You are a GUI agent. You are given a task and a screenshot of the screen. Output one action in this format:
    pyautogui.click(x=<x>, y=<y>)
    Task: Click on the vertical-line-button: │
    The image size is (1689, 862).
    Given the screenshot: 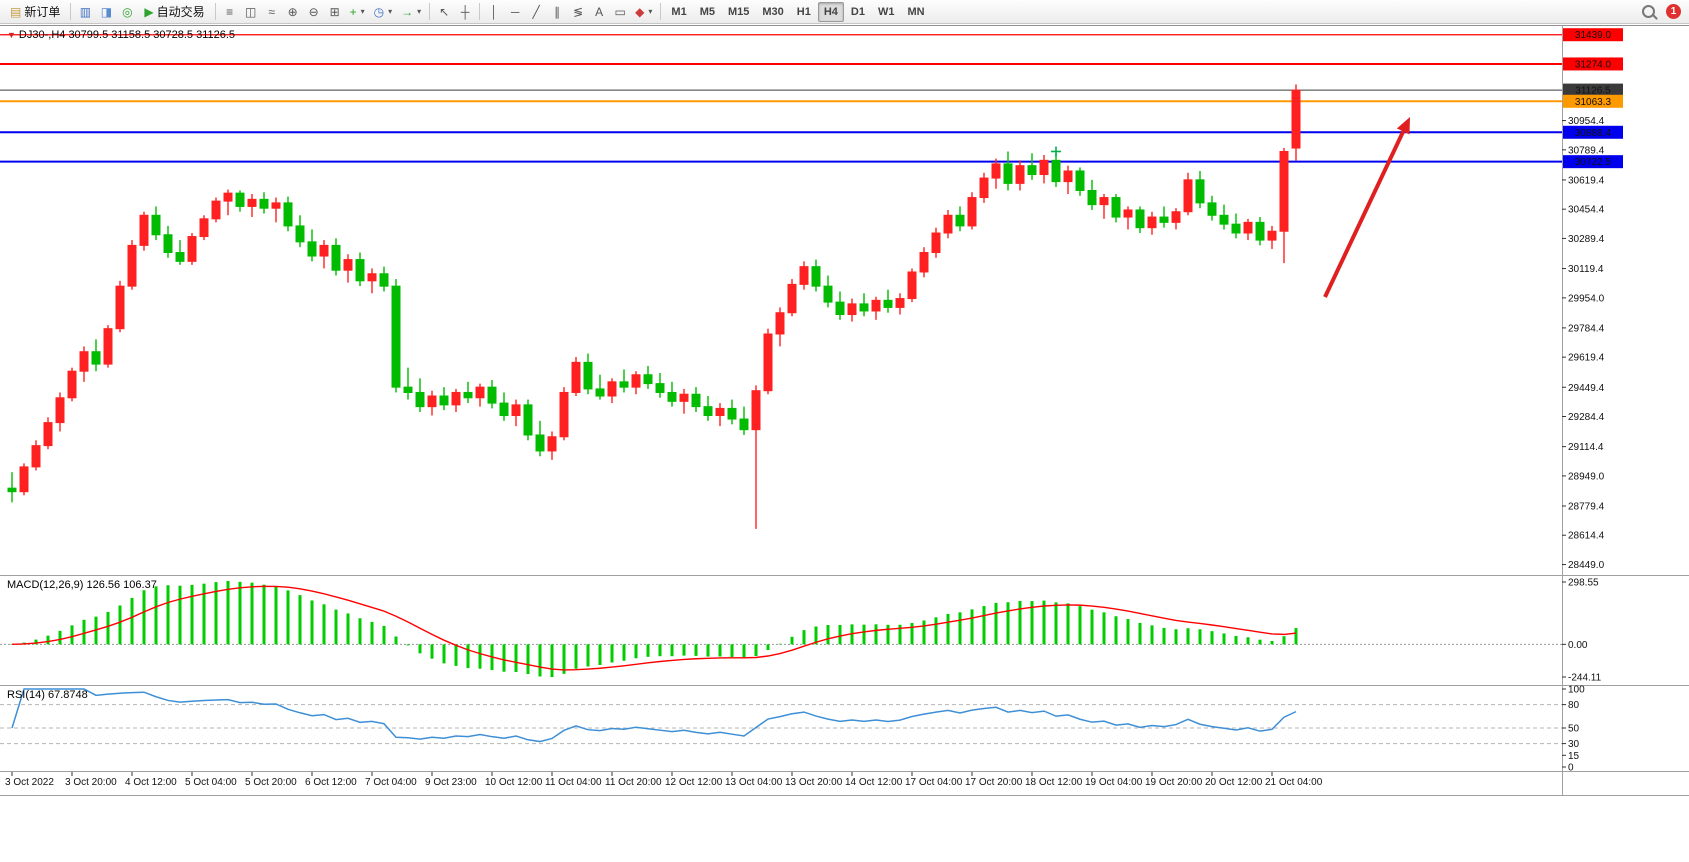 What is the action you would take?
    pyautogui.click(x=494, y=12)
    